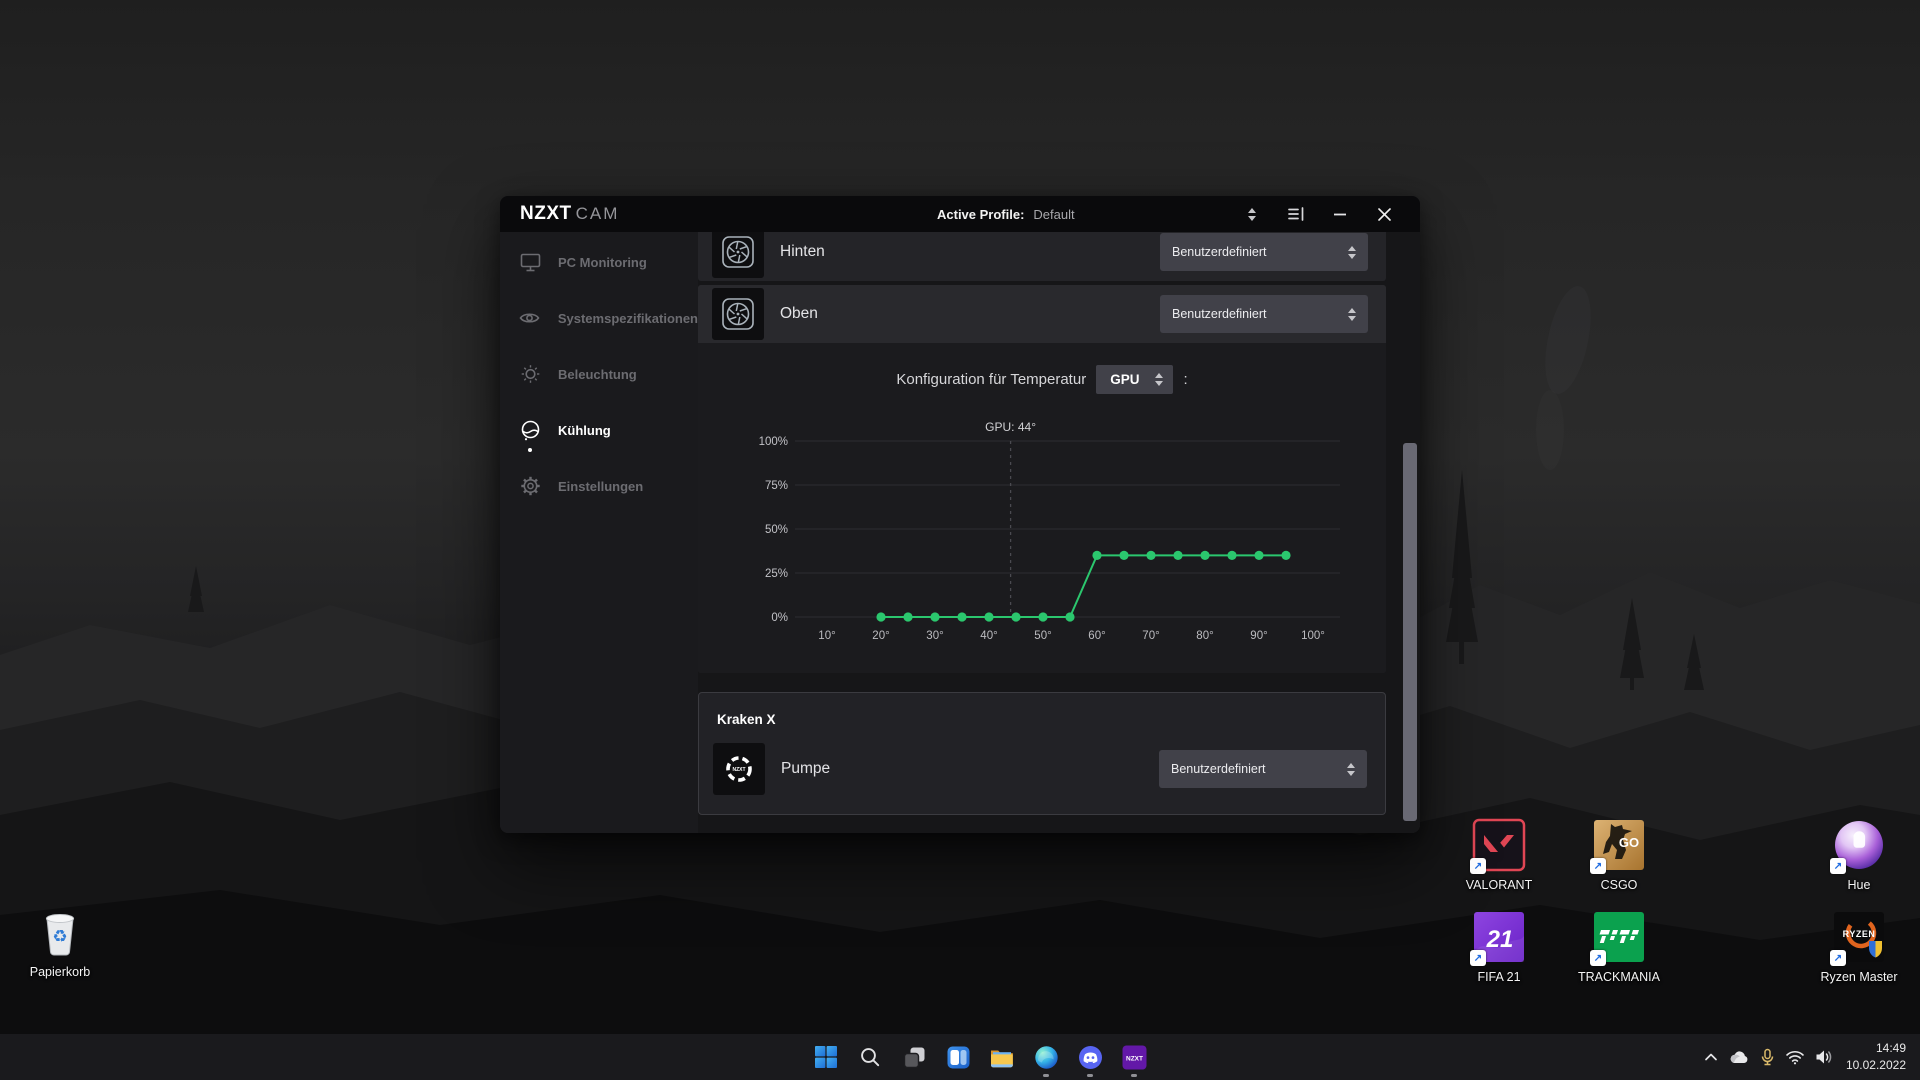  What do you see at coordinates (1150, 636) in the screenshot?
I see `x-tick-label: 70°` at bounding box center [1150, 636].